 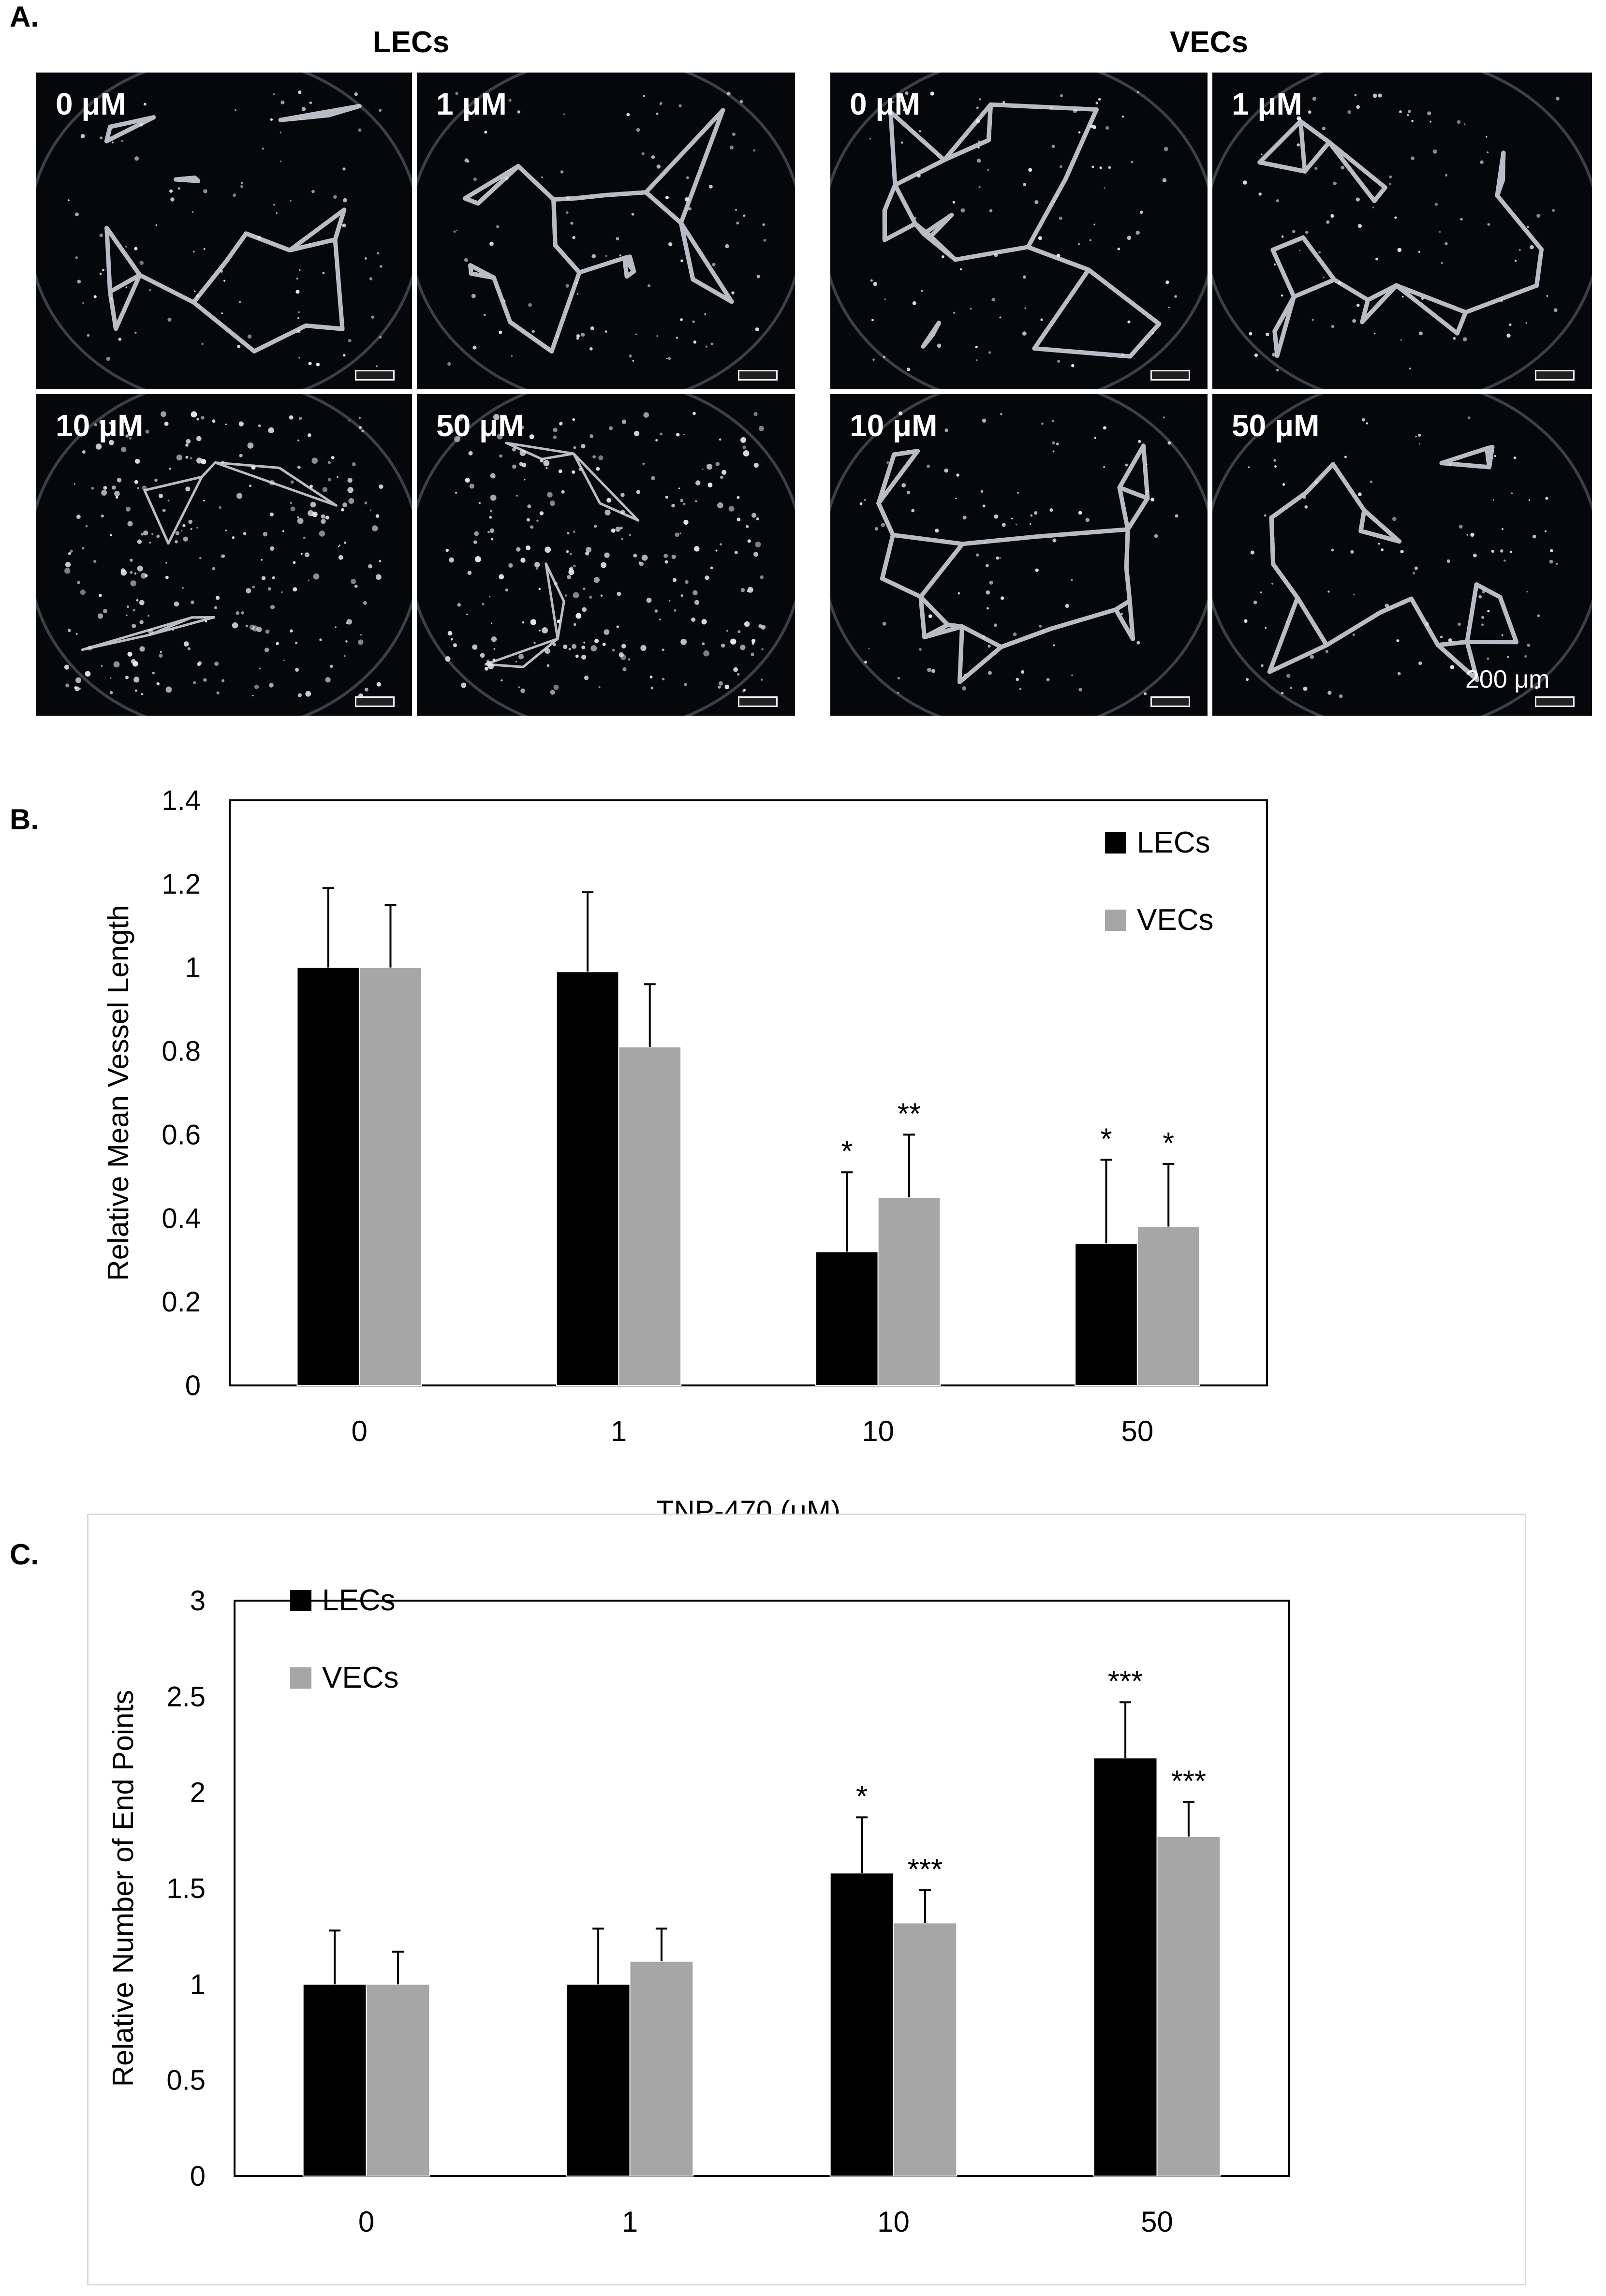 I want to click on network-branches, so click(x=1400, y=238).